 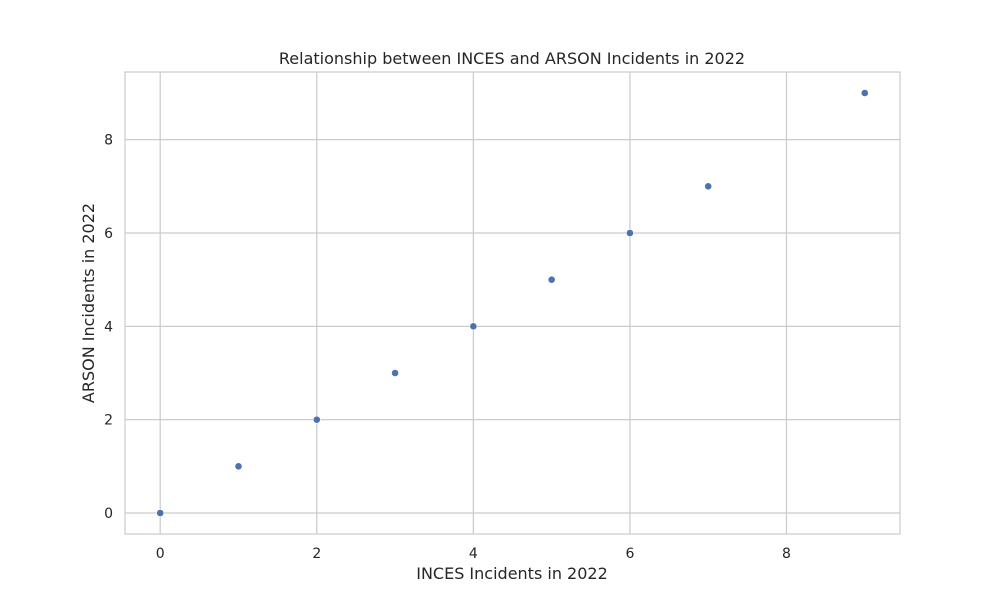 What do you see at coordinates (786, 554) in the screenshot?
I see `x-tick-label: 8` at bounding box center [786, 554].